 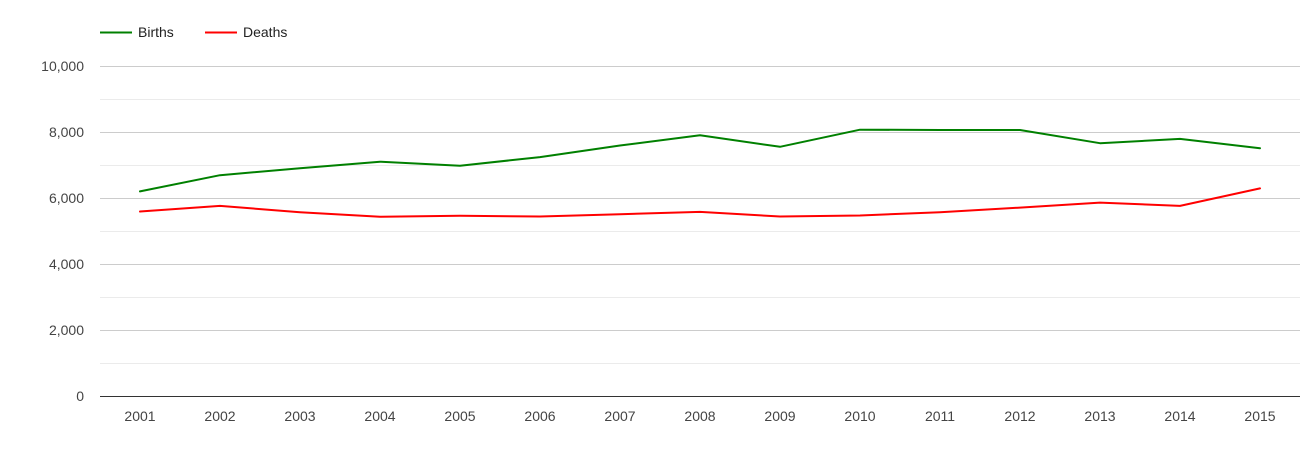 I want to click on legend: Births Deaths, so click(x=193, y=32).